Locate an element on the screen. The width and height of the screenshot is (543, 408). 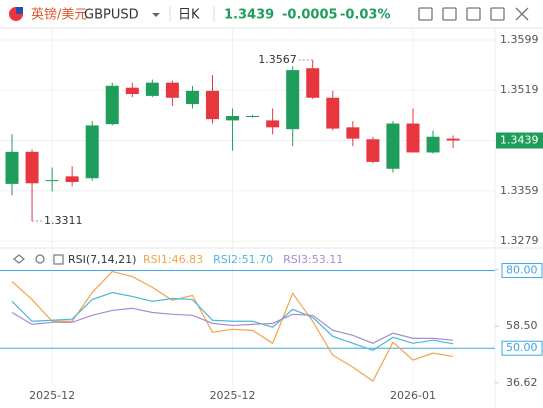
period: 日K is located at coordinates (189, 15).